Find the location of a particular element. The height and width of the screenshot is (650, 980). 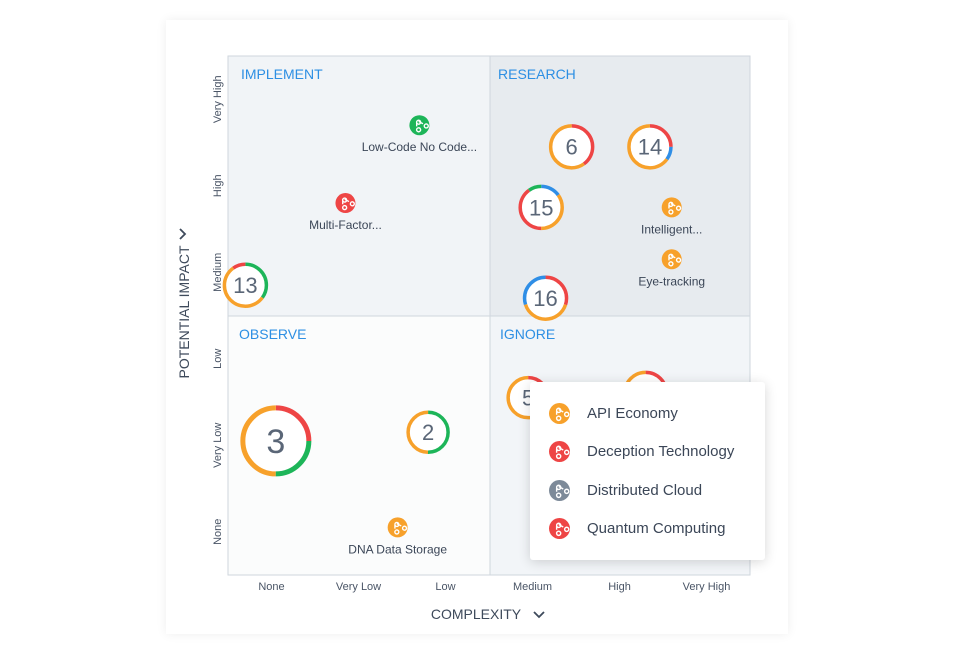

quadrant-implement-bg is located at coordinates (359, 186).